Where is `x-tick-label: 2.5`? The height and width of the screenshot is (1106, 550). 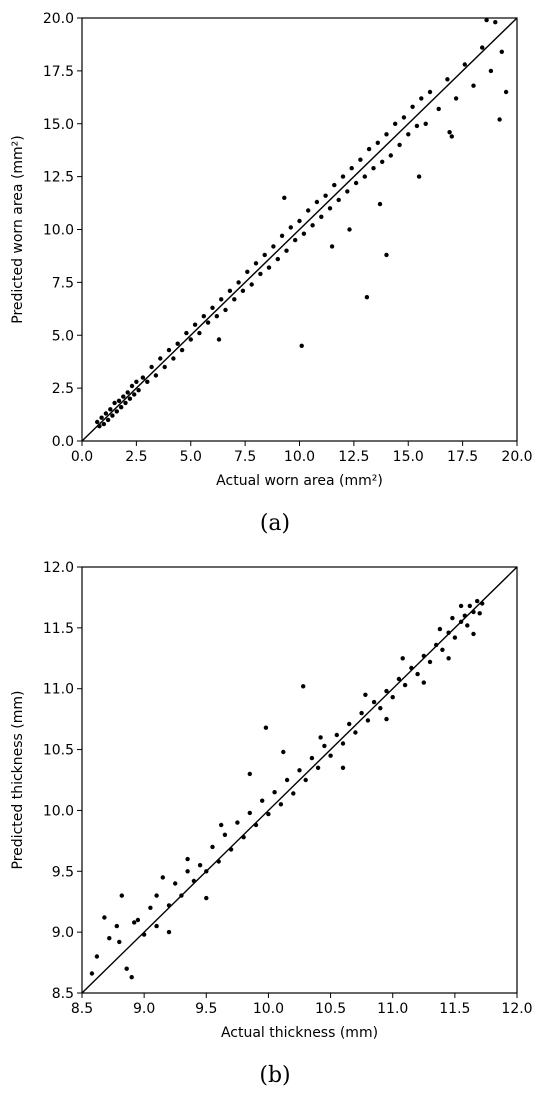
x-tick-label: 2.5 is located at coordinates (136, 457).